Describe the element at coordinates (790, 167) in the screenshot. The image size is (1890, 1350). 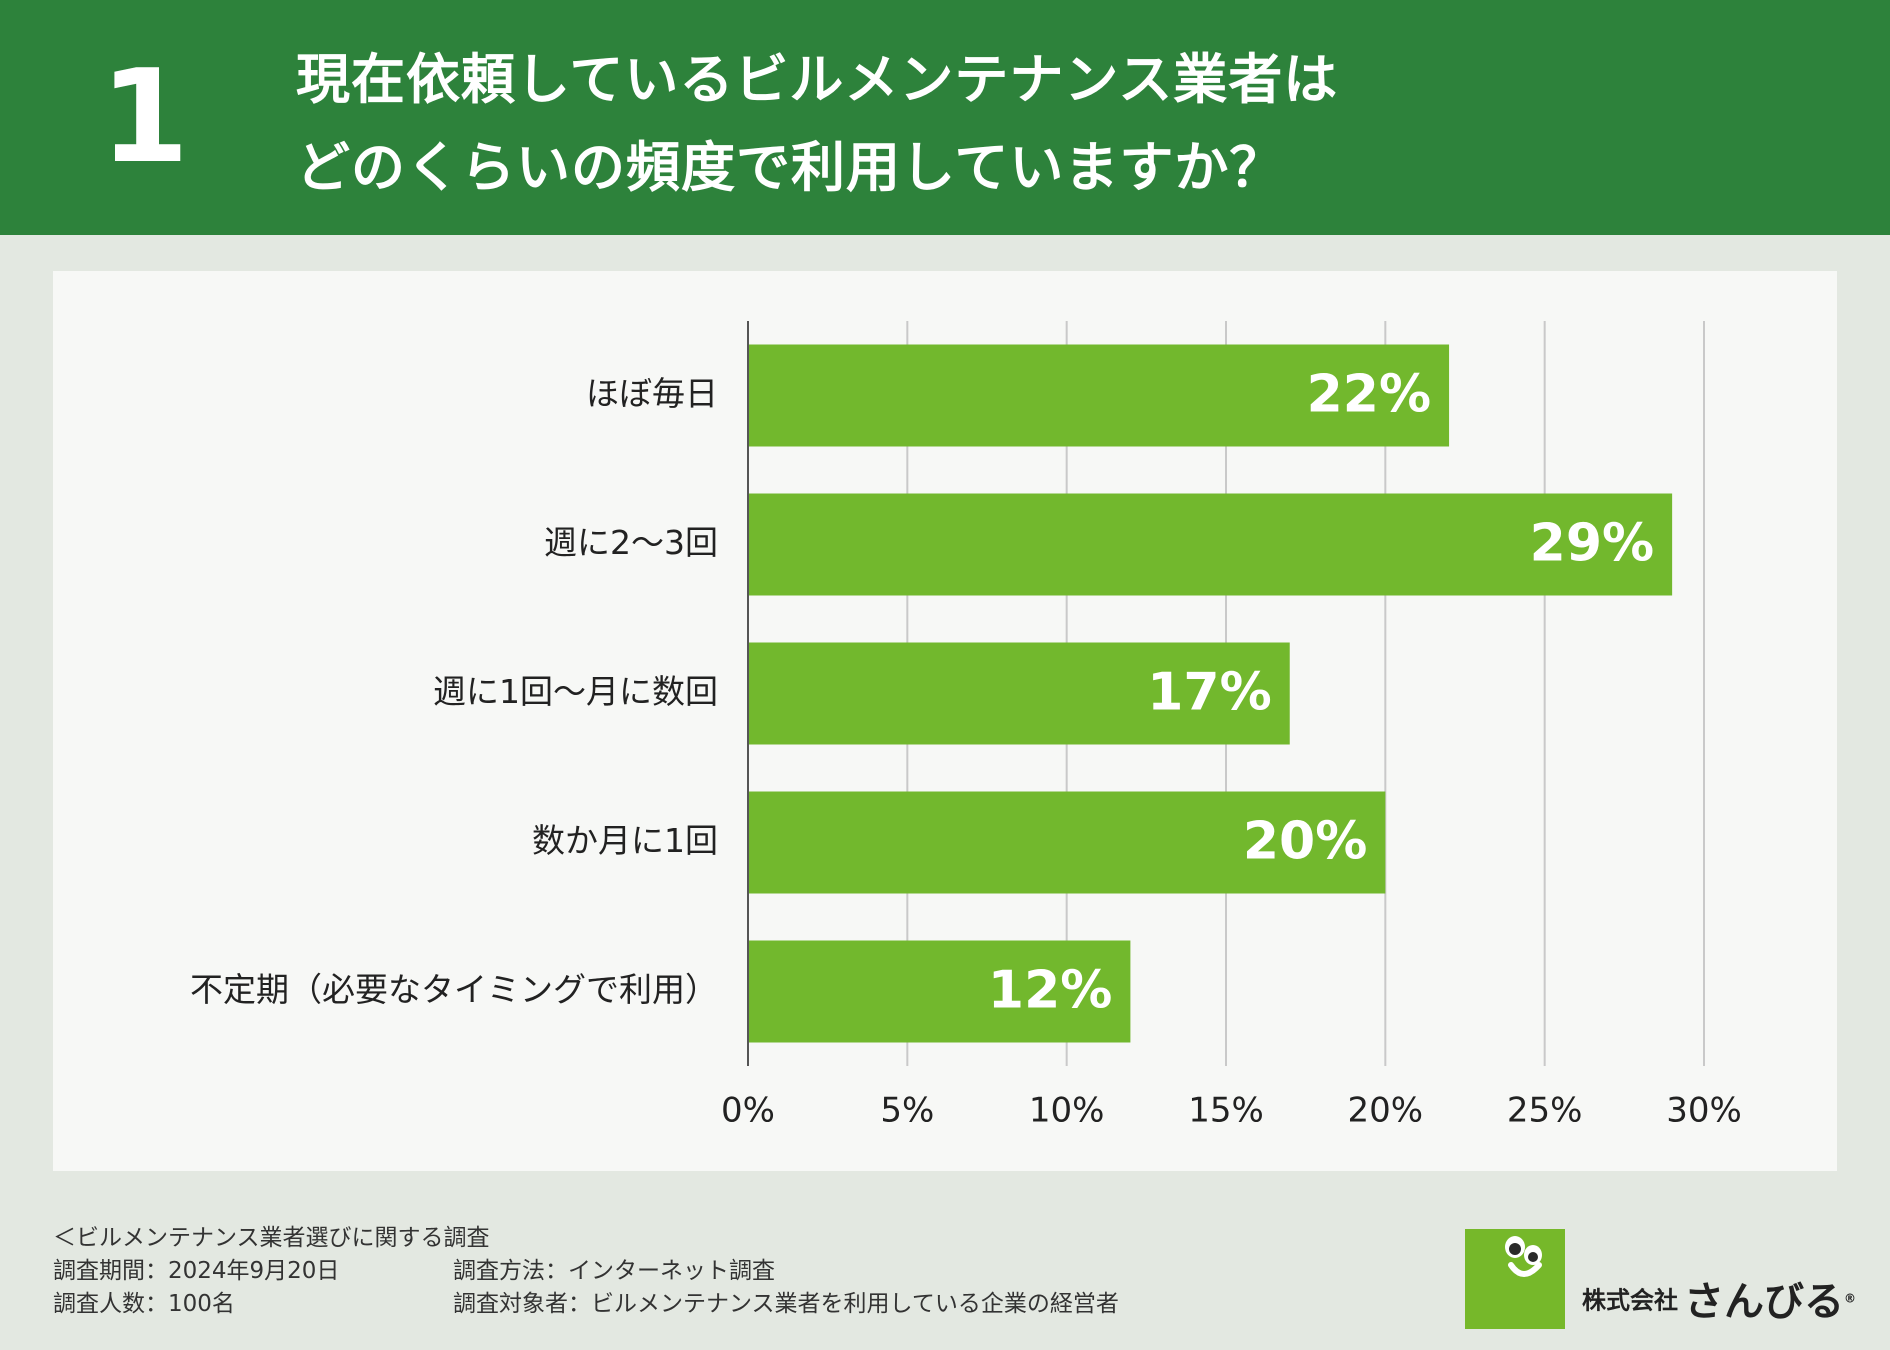
I see `question-title-line-2: どのくらいの頻度で利用していますか？` at that location.